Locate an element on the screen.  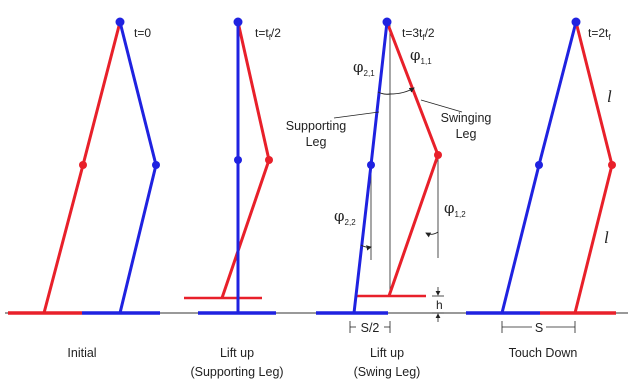
angle-label-phi-1-1: φ1,1 is located at coordinates (421, 56).